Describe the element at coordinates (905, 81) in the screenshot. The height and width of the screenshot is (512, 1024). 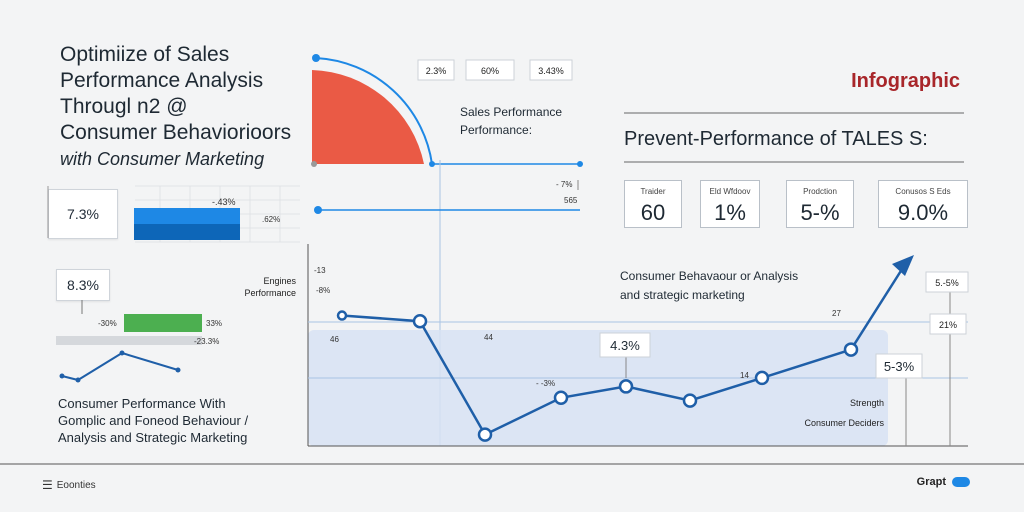
I see `infographic-label: Infographic` at that location.